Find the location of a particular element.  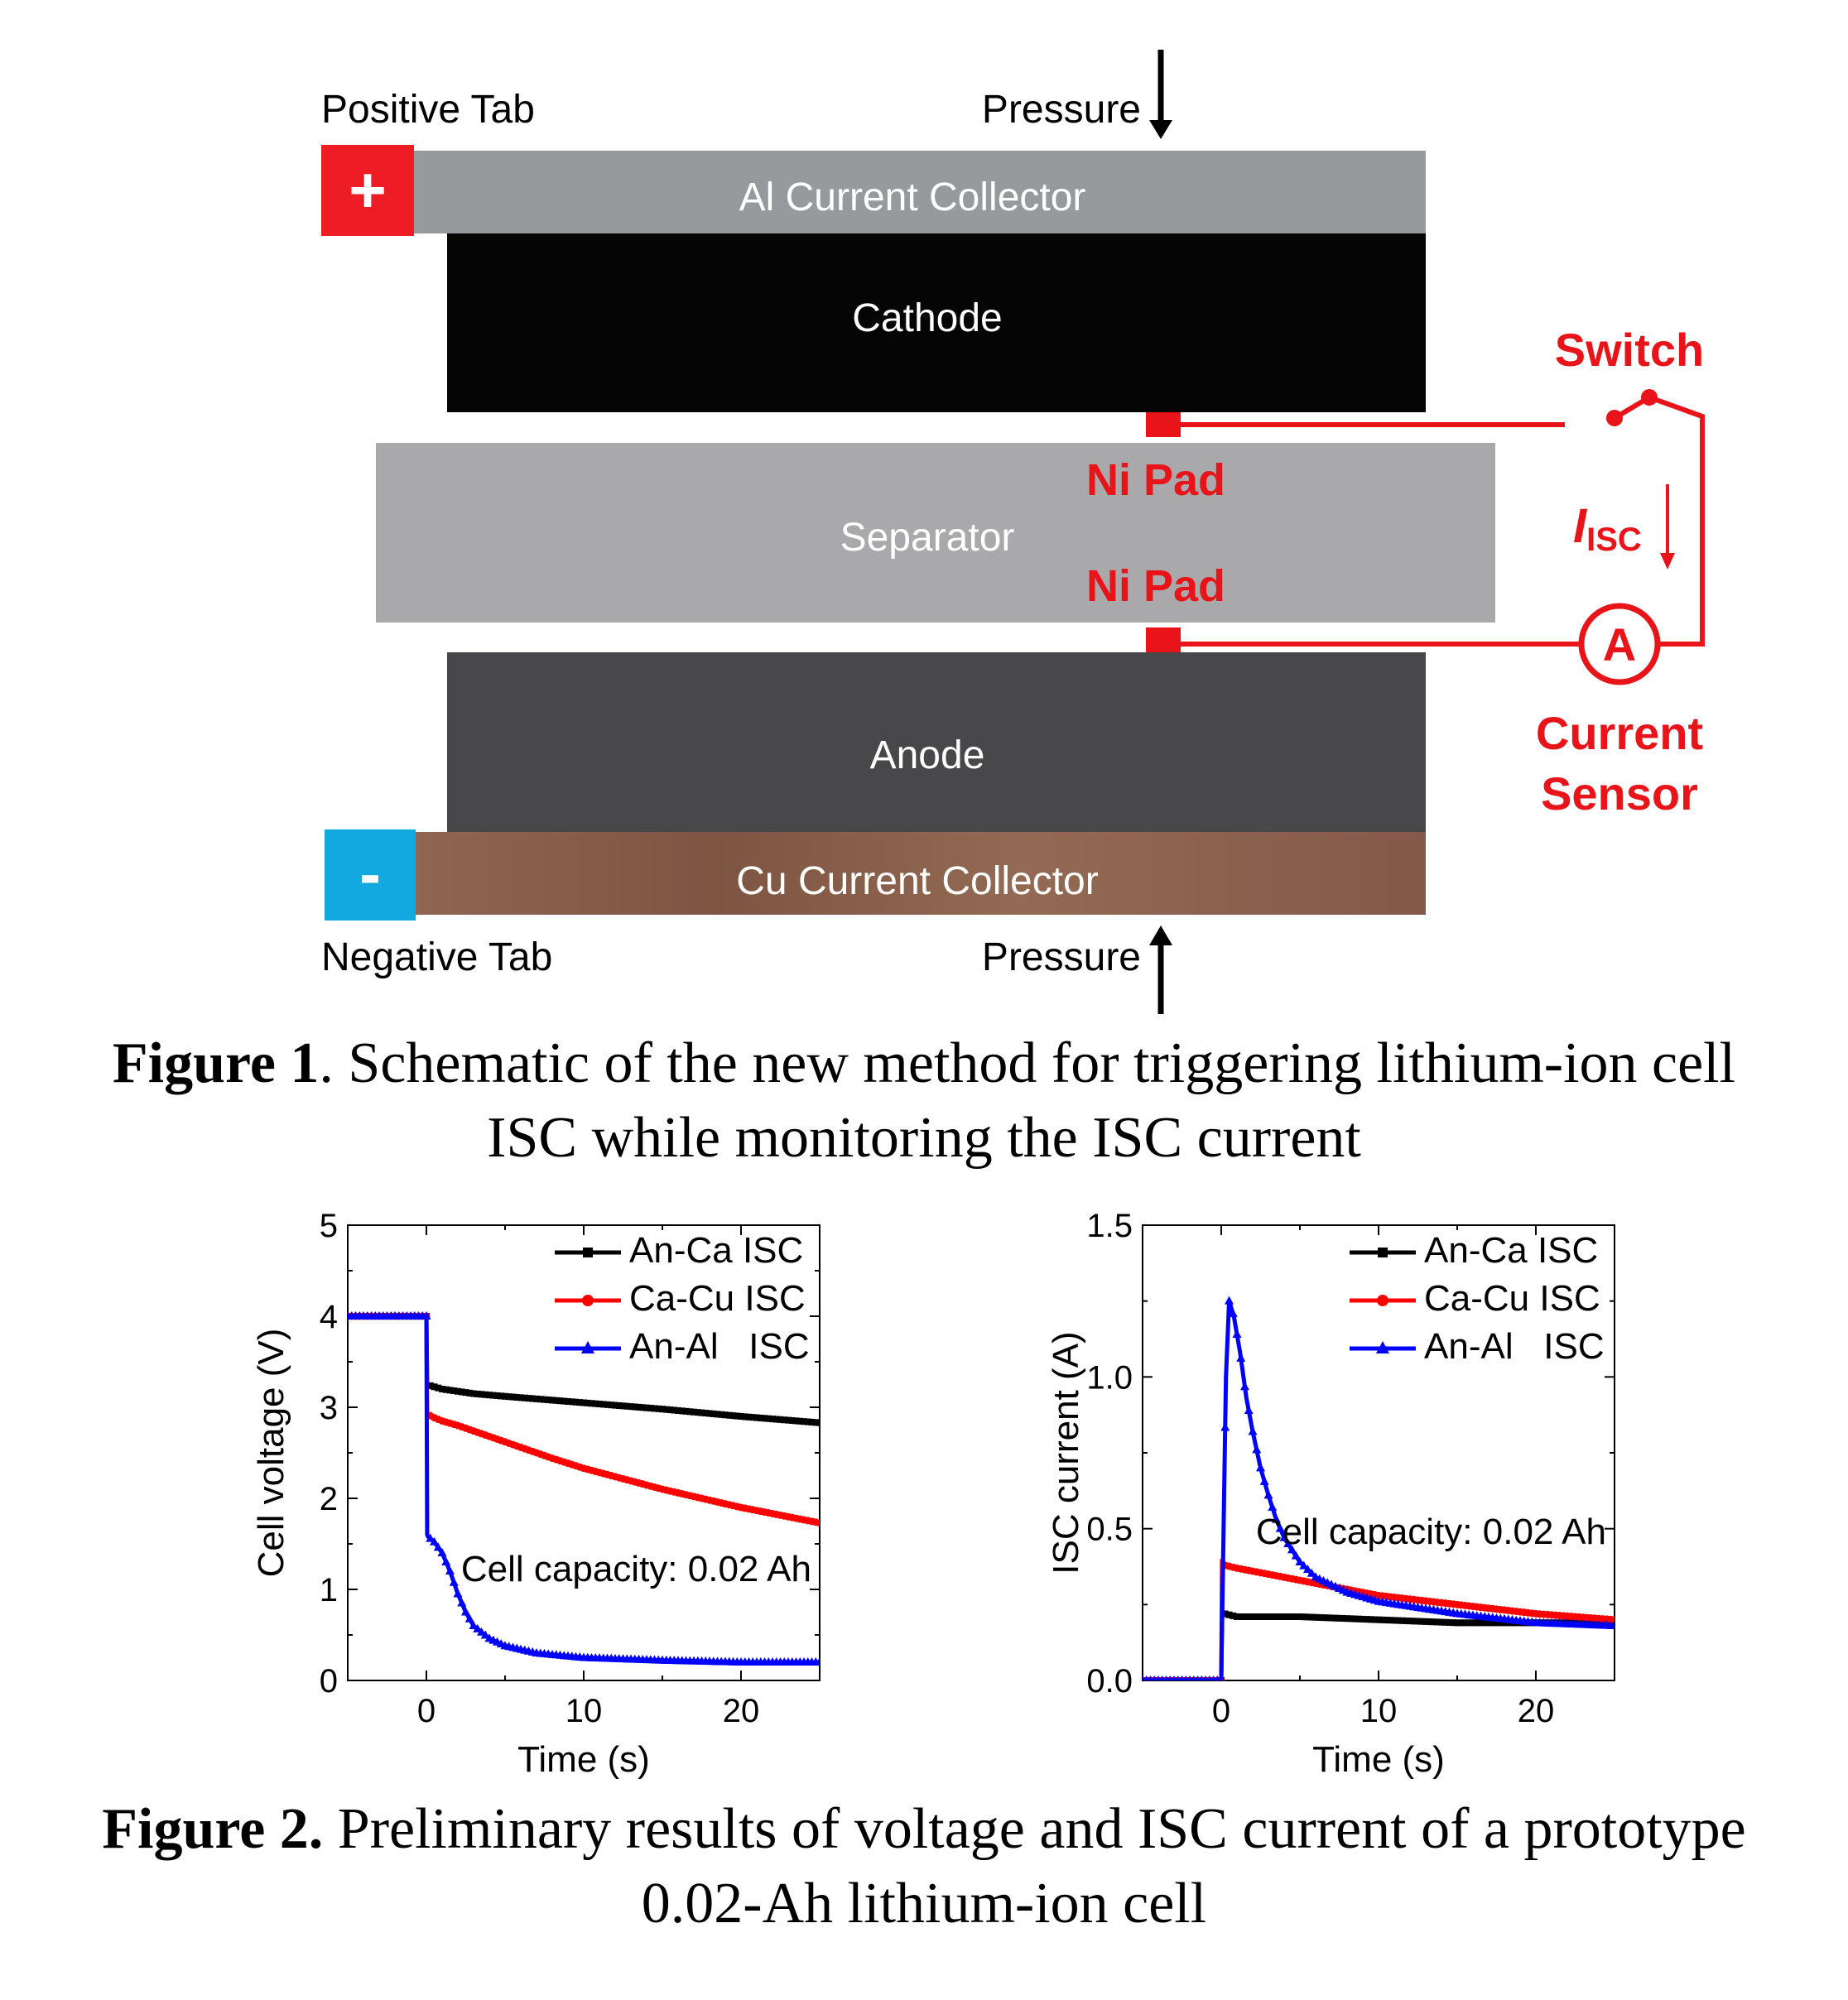

cu-current-collector is located at coordinates (920, 873).